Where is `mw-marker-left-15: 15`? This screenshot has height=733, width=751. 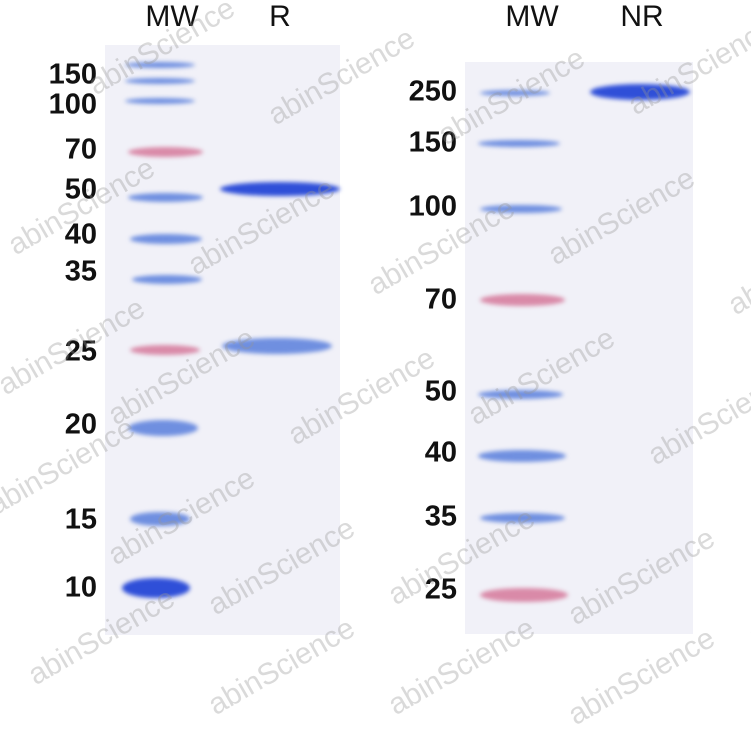 mw-marker-left-15: 15 is located at coordinates (80, 519).